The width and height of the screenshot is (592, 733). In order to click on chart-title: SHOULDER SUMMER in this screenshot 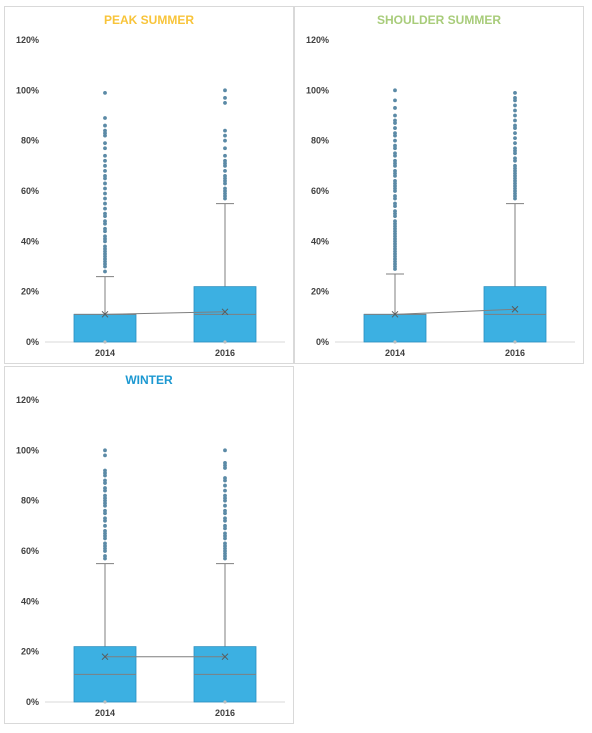, I will do `click(438, 20)`.